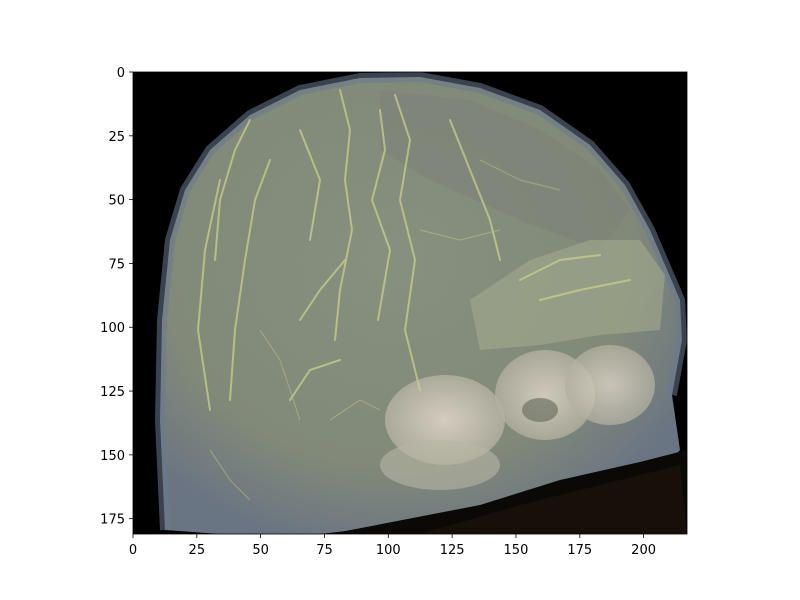 The image size is (800, 600). What do you see at coordinates (643, 550) in the screenshot?
I see `x-tick-label: 200` at bounding box center [643, 550].